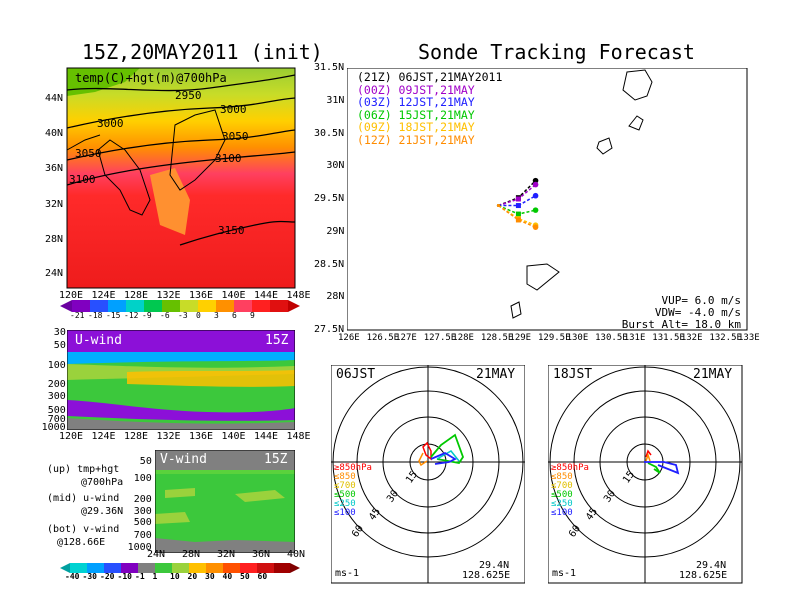  What do you see at coordinates (188, 95) in the screenshot?
I see `contour-label: 2950` at bounding box center [188, 95].